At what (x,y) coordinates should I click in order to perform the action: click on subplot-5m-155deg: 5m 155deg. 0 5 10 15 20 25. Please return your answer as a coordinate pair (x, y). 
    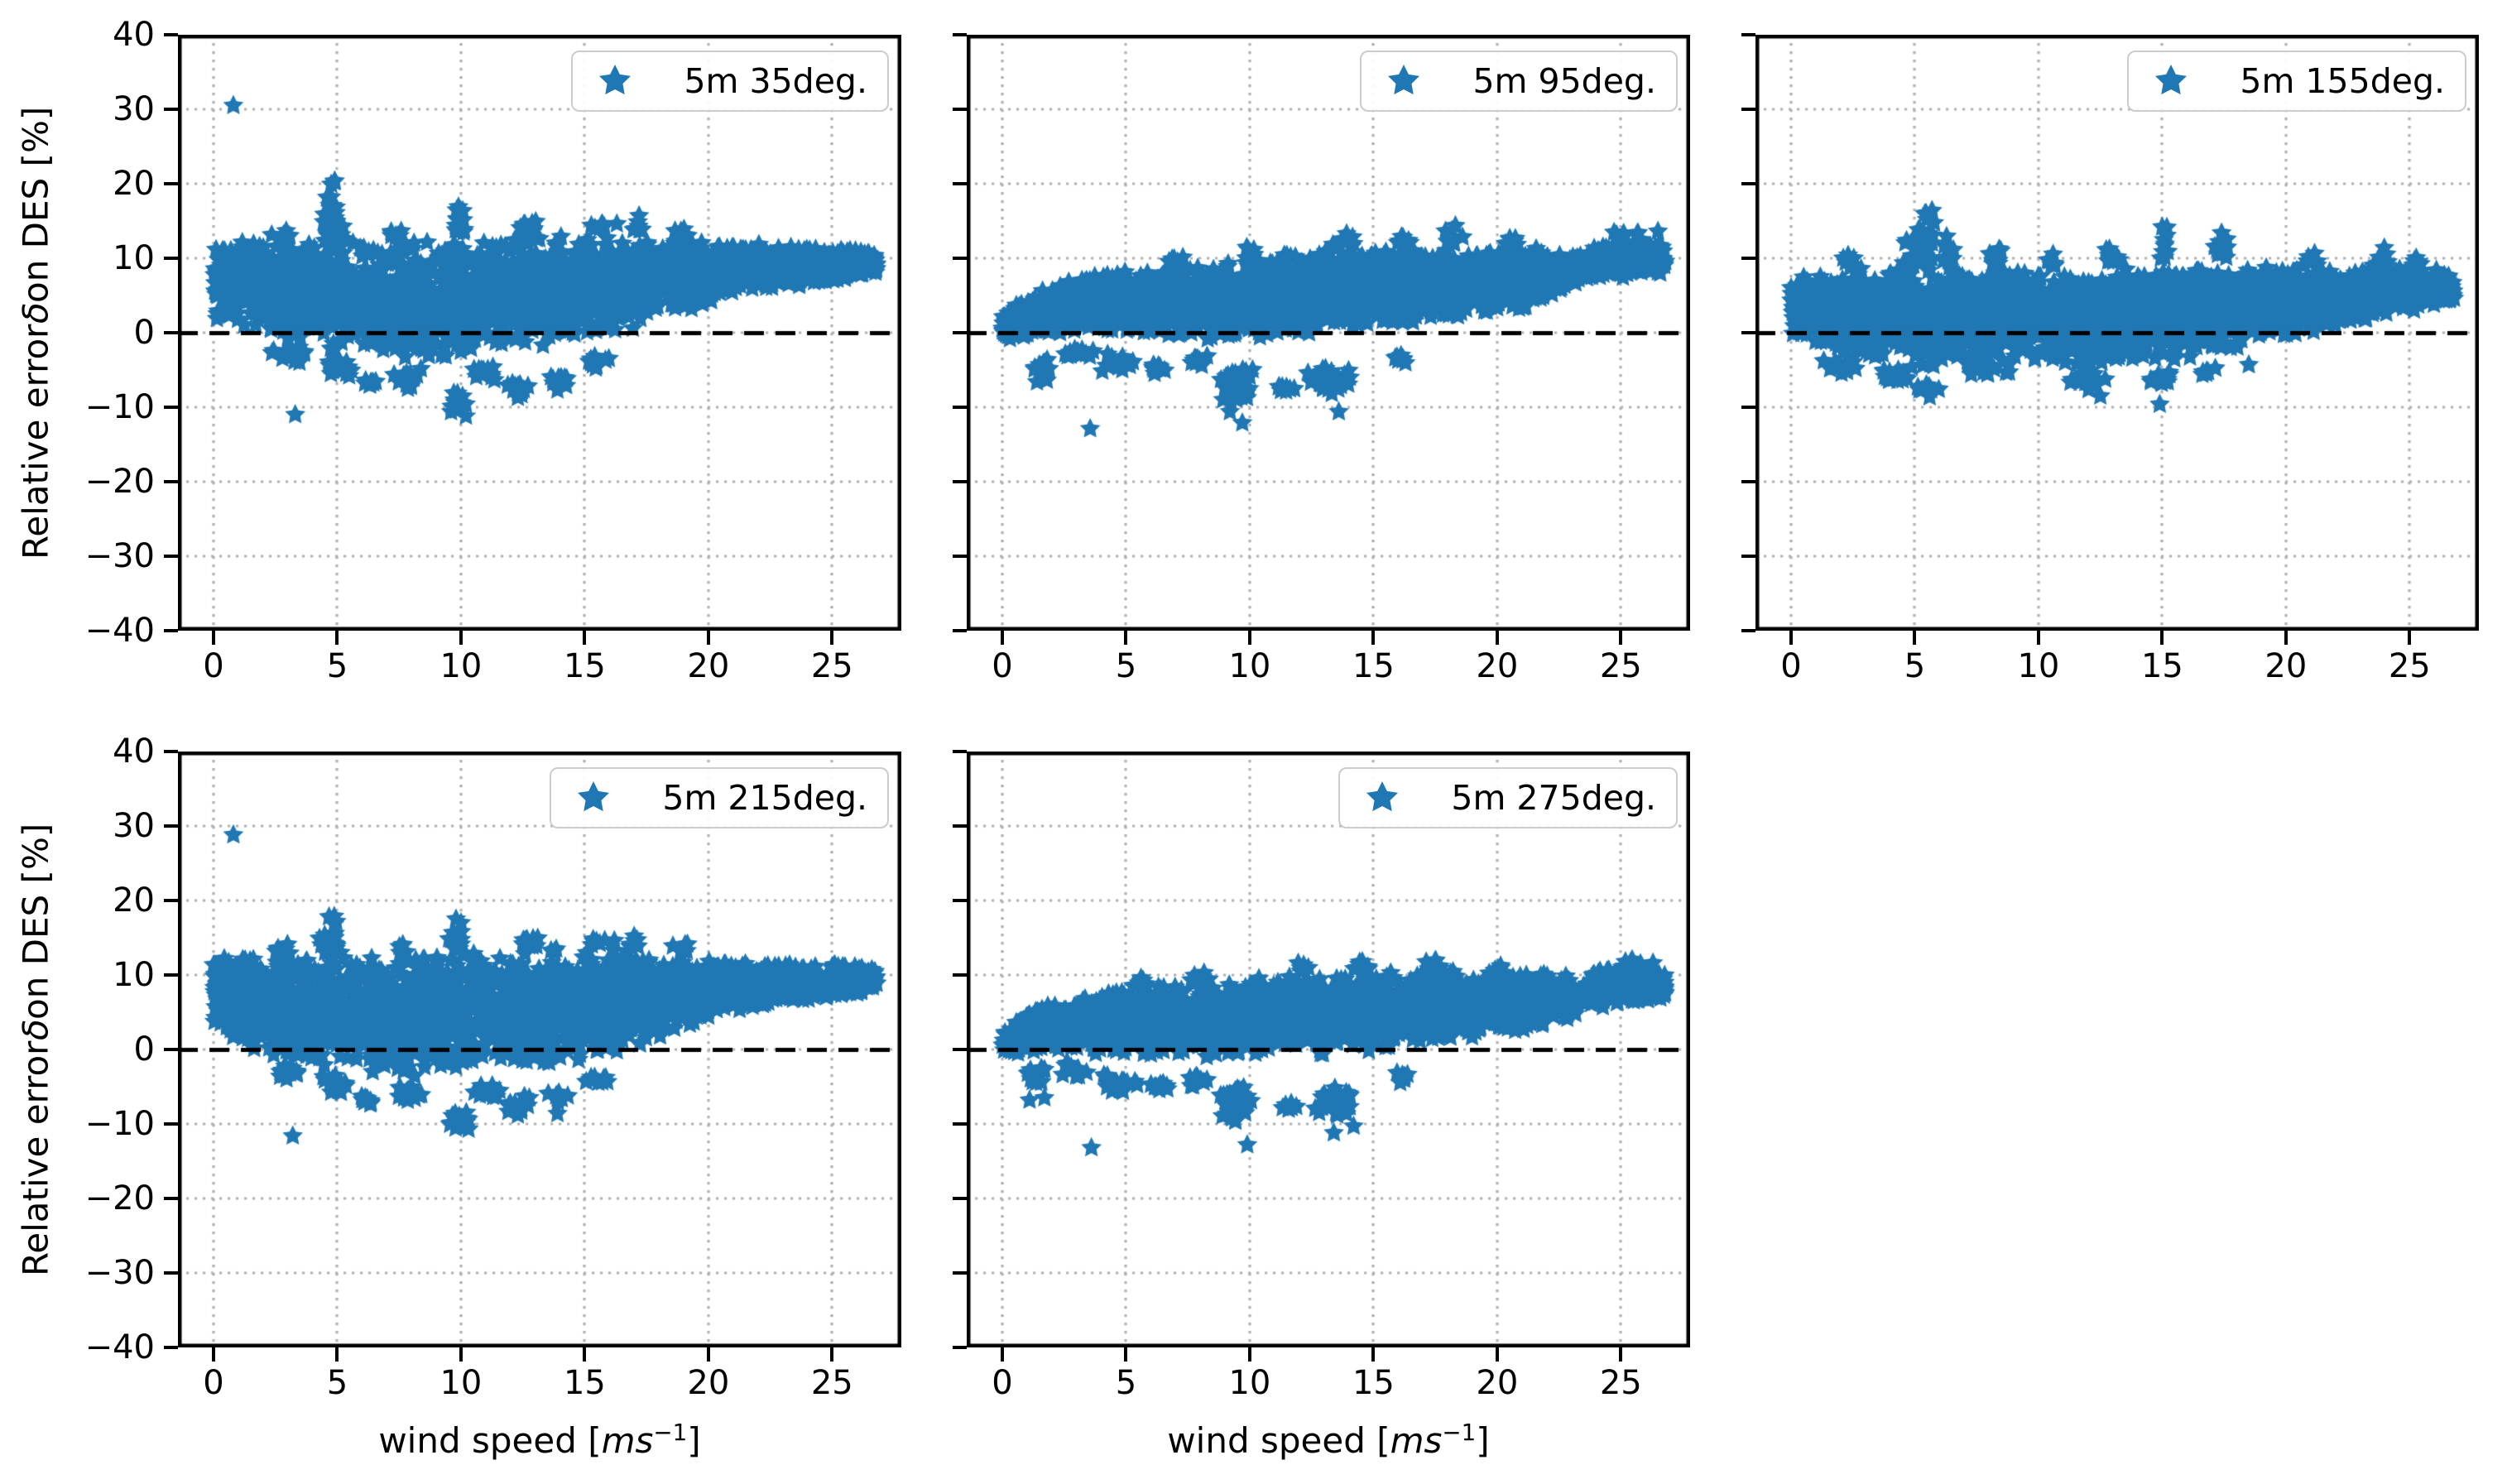
    Looking at the image, I should click on (2110, 359).